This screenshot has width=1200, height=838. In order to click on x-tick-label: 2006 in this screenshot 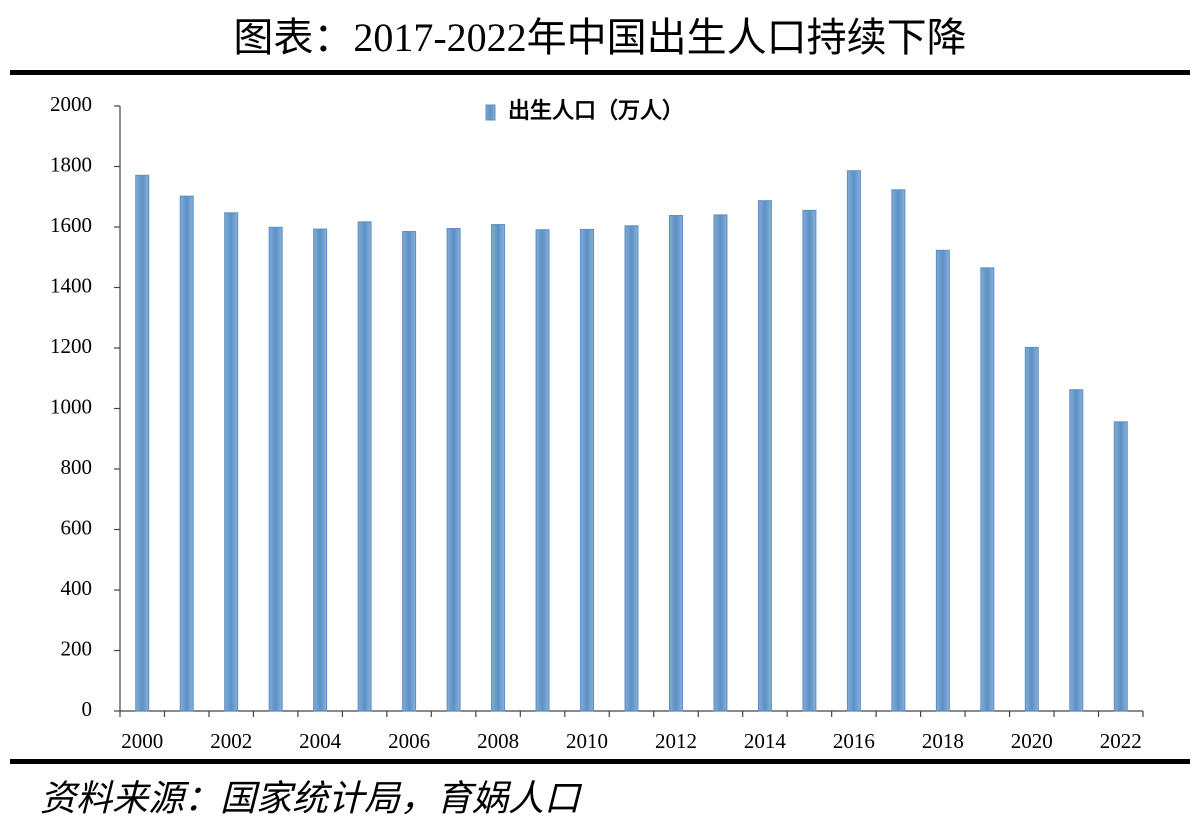, I will do `click(409, 741)`.